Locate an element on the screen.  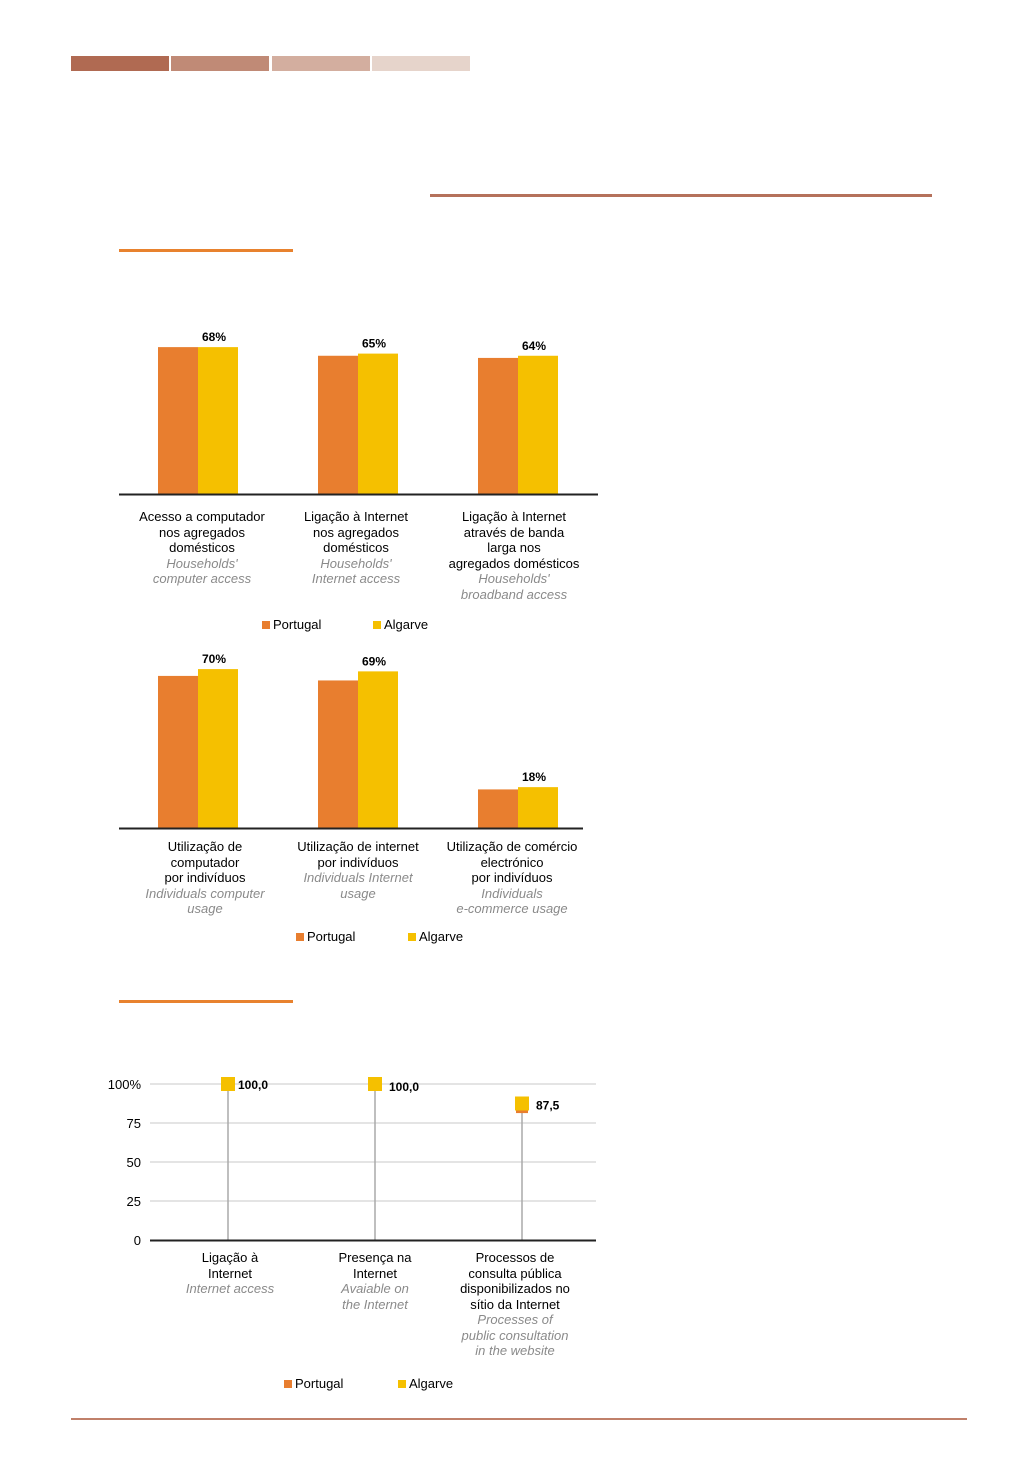
category-en-line: Individuals is located at coordinates (512, 893).